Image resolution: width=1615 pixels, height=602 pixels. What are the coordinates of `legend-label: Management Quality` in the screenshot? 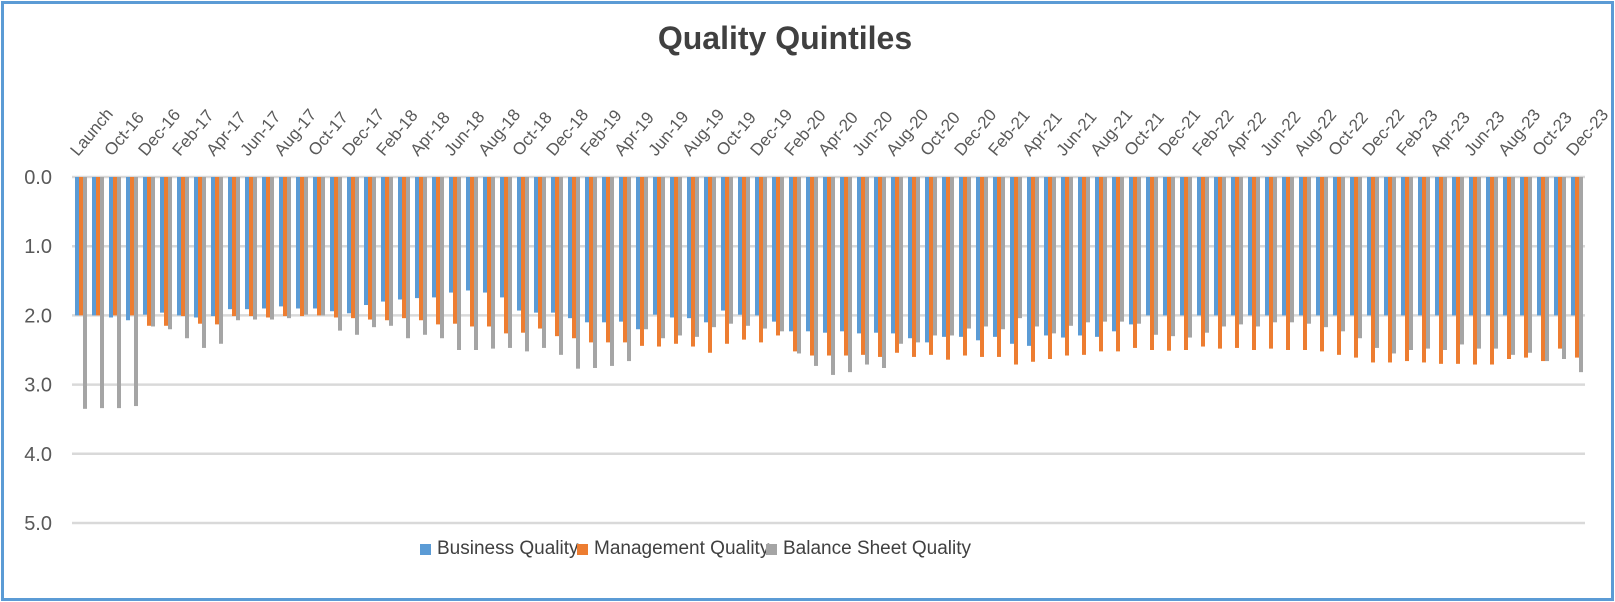 It's located at (682, 548).